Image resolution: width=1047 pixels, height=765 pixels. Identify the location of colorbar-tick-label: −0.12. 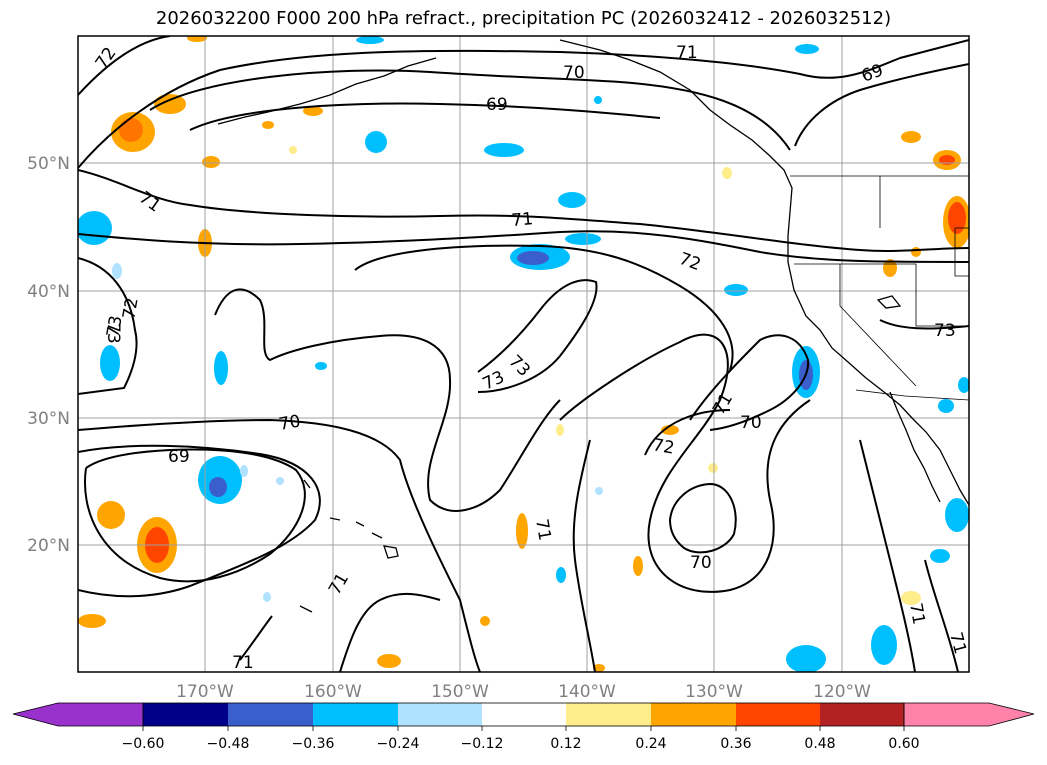
(482, 744).